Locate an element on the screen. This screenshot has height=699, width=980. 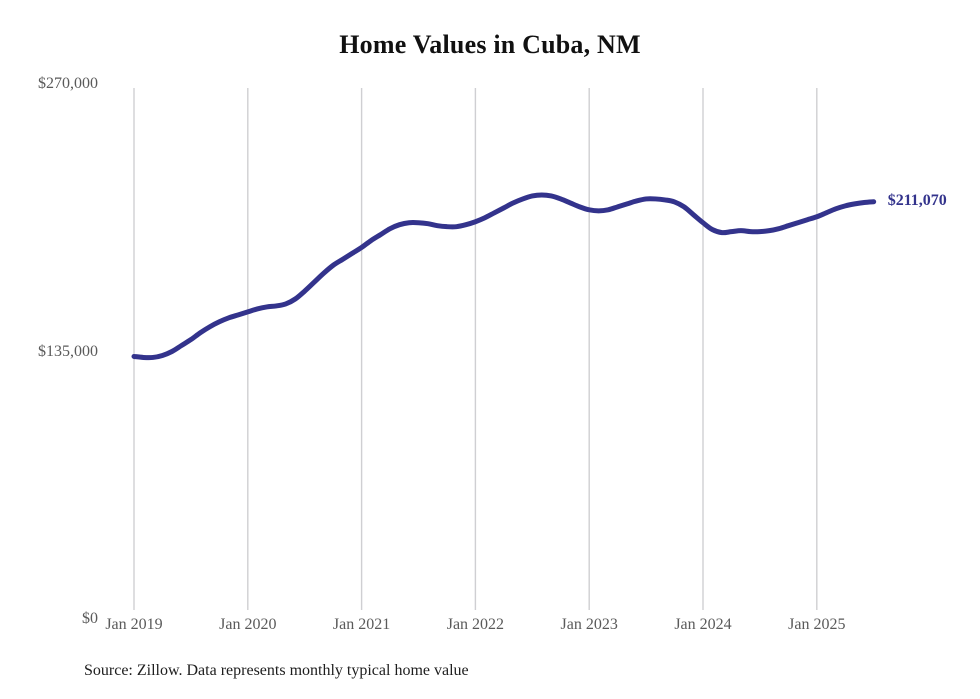
series-end-value-label: $211,070 is located at coordinates (917, 200).